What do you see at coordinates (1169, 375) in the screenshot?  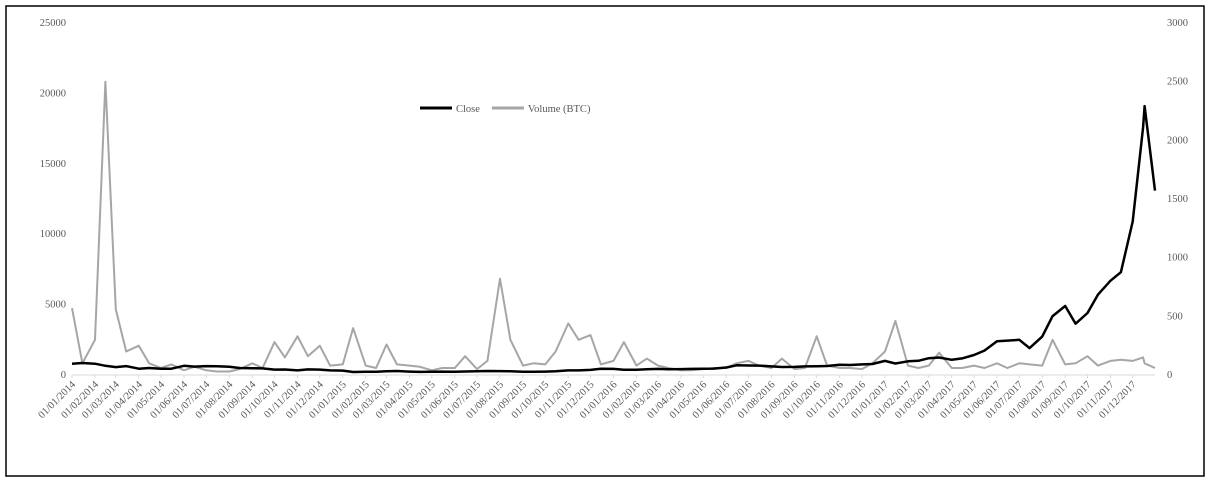 I see `y2-tick-label: 0` at bounding box center [1169, 375].